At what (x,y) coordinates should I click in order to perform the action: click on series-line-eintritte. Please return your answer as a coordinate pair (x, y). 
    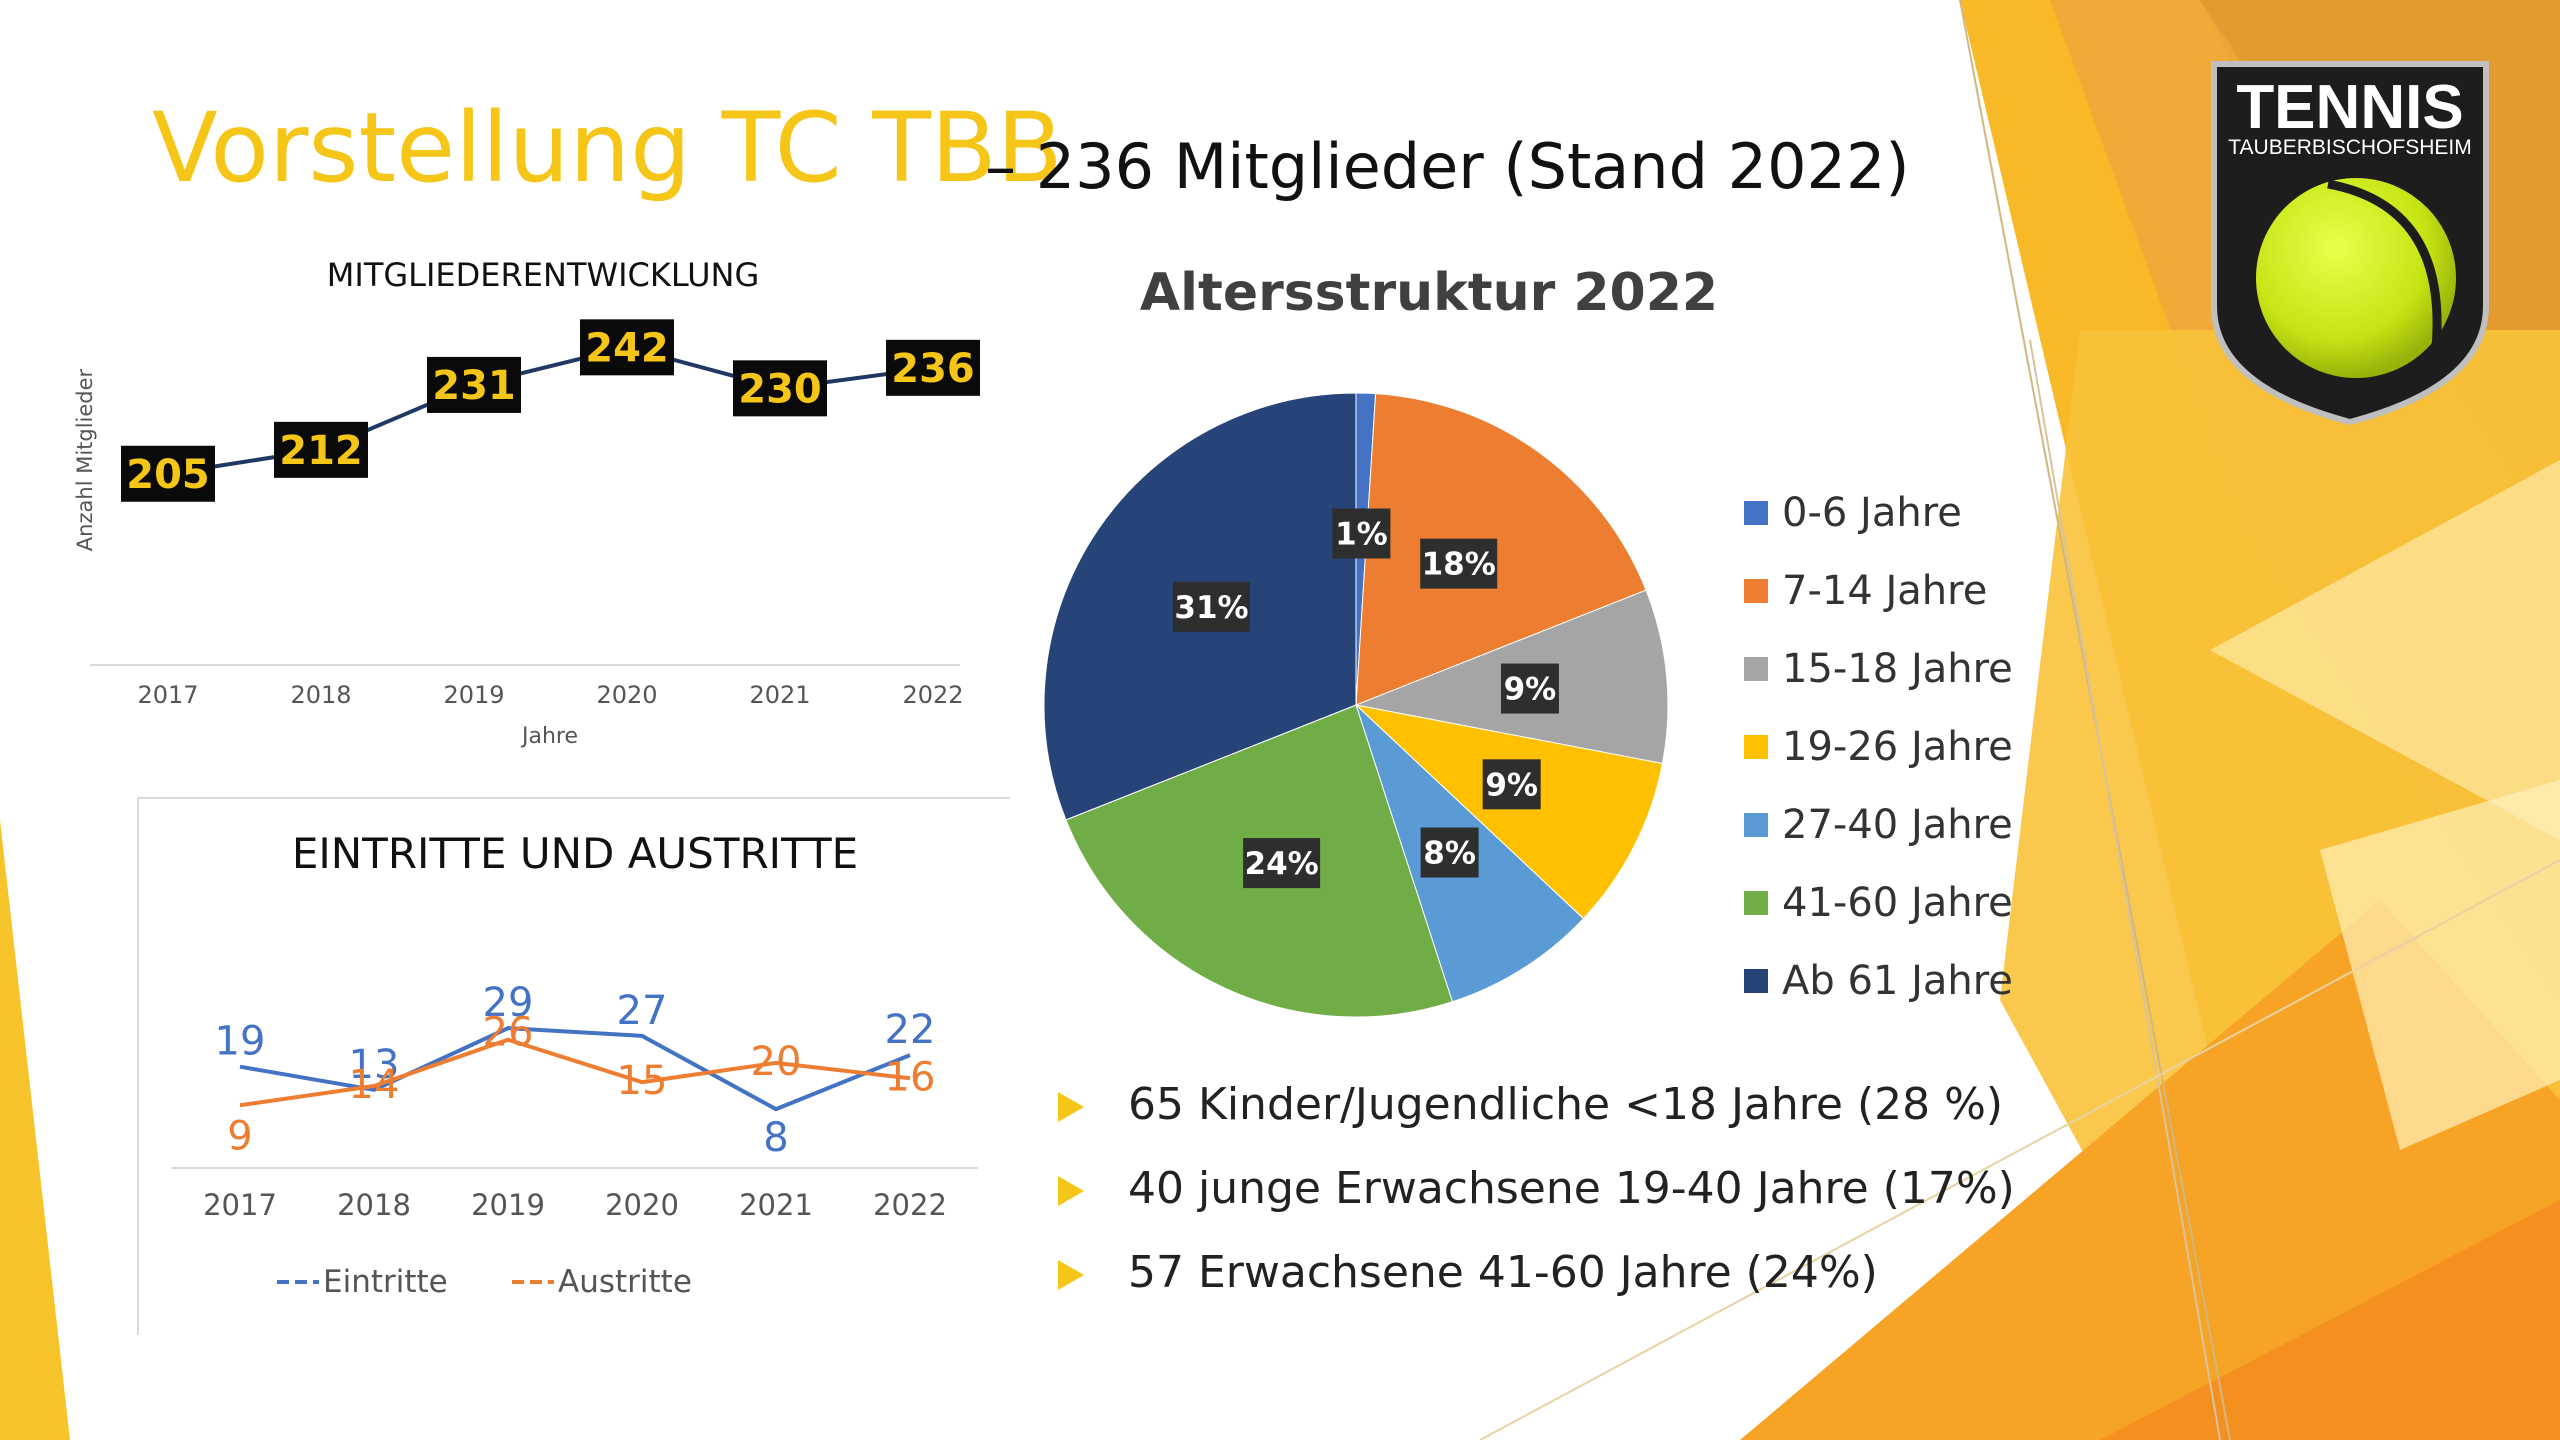
    Looking at the image, I should click on (575, 1069).